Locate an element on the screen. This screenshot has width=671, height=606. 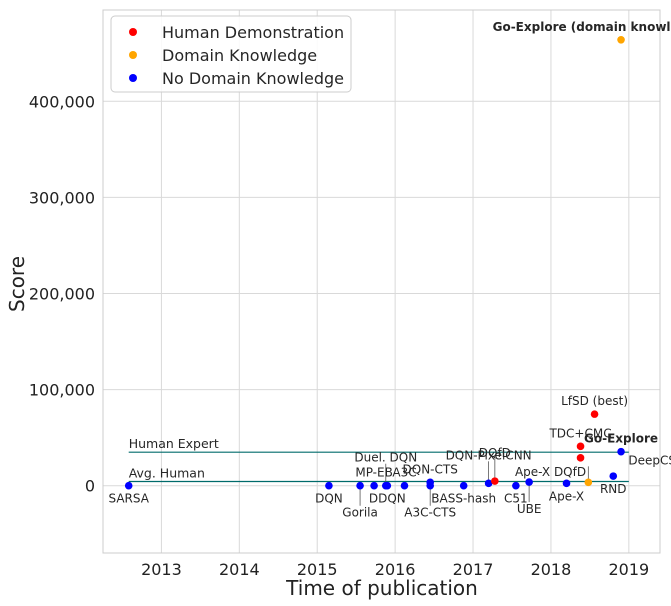
legend-label-human-demonstration: Human Demonstration is located at coordinates (253, 32).